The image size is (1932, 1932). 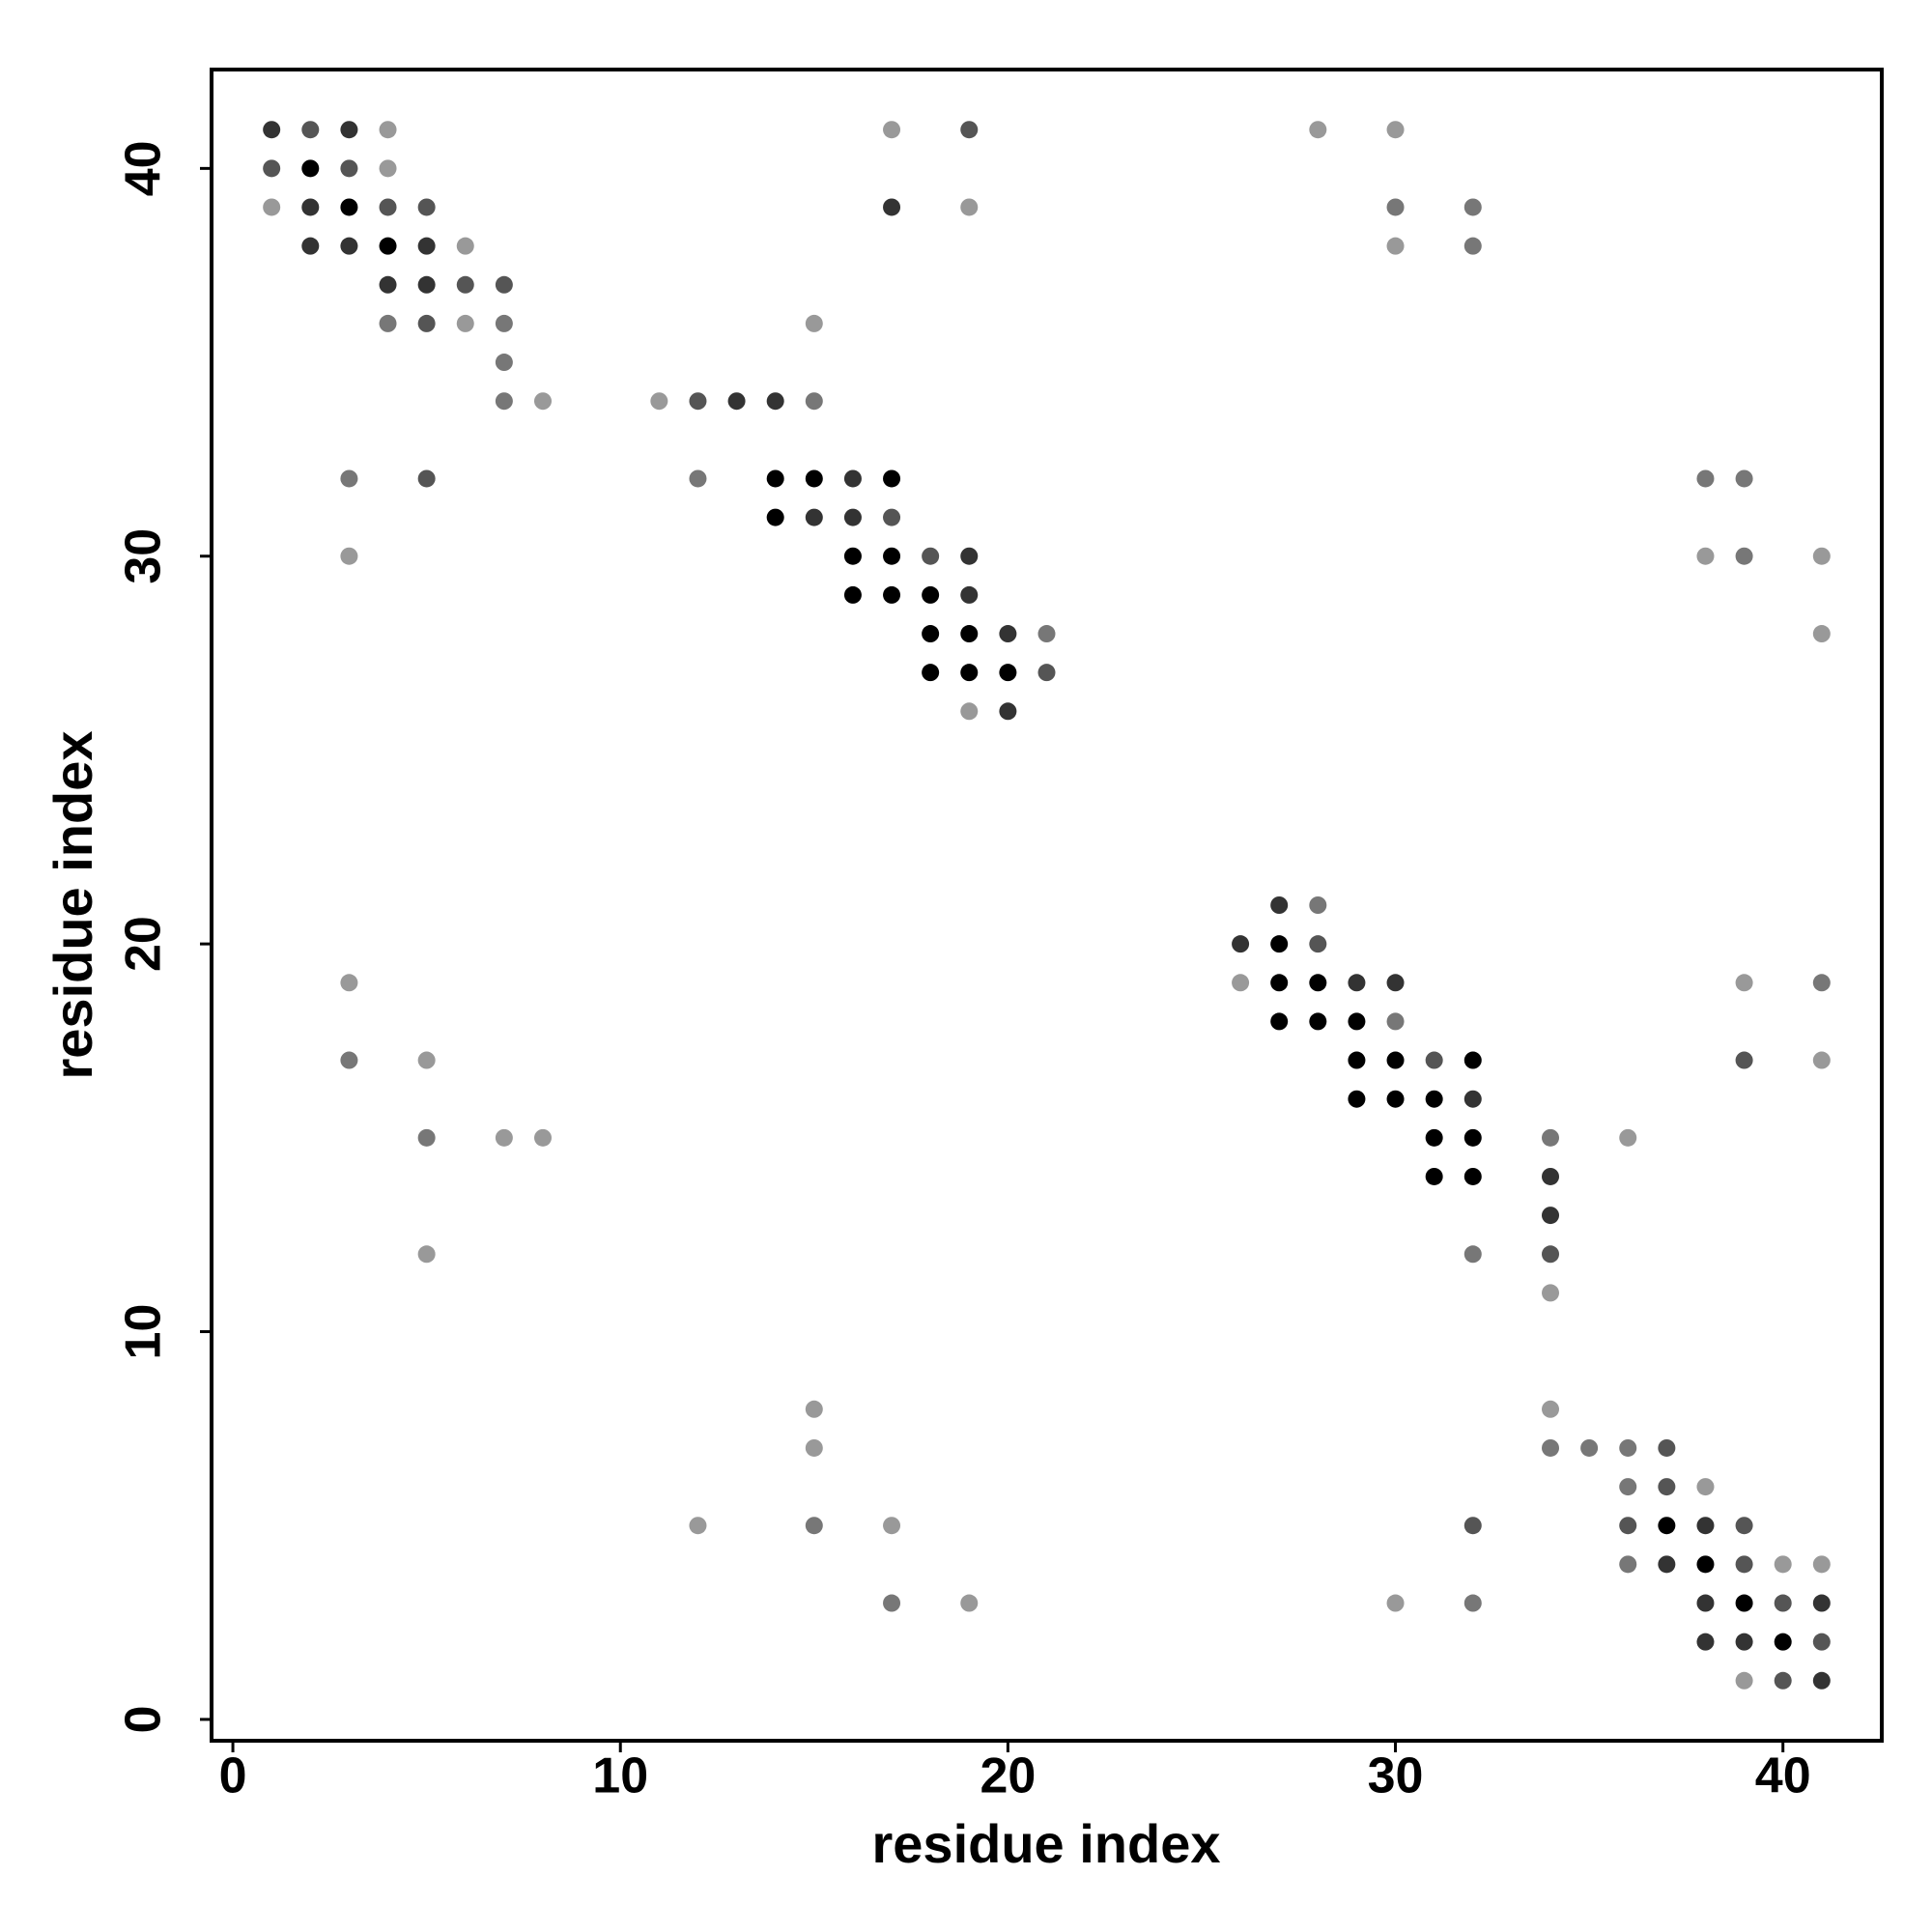 What do you see at coordinates (144, 168) in the screenshot?
I see `y-tick-label: 40` at bounding box center [144, 168].